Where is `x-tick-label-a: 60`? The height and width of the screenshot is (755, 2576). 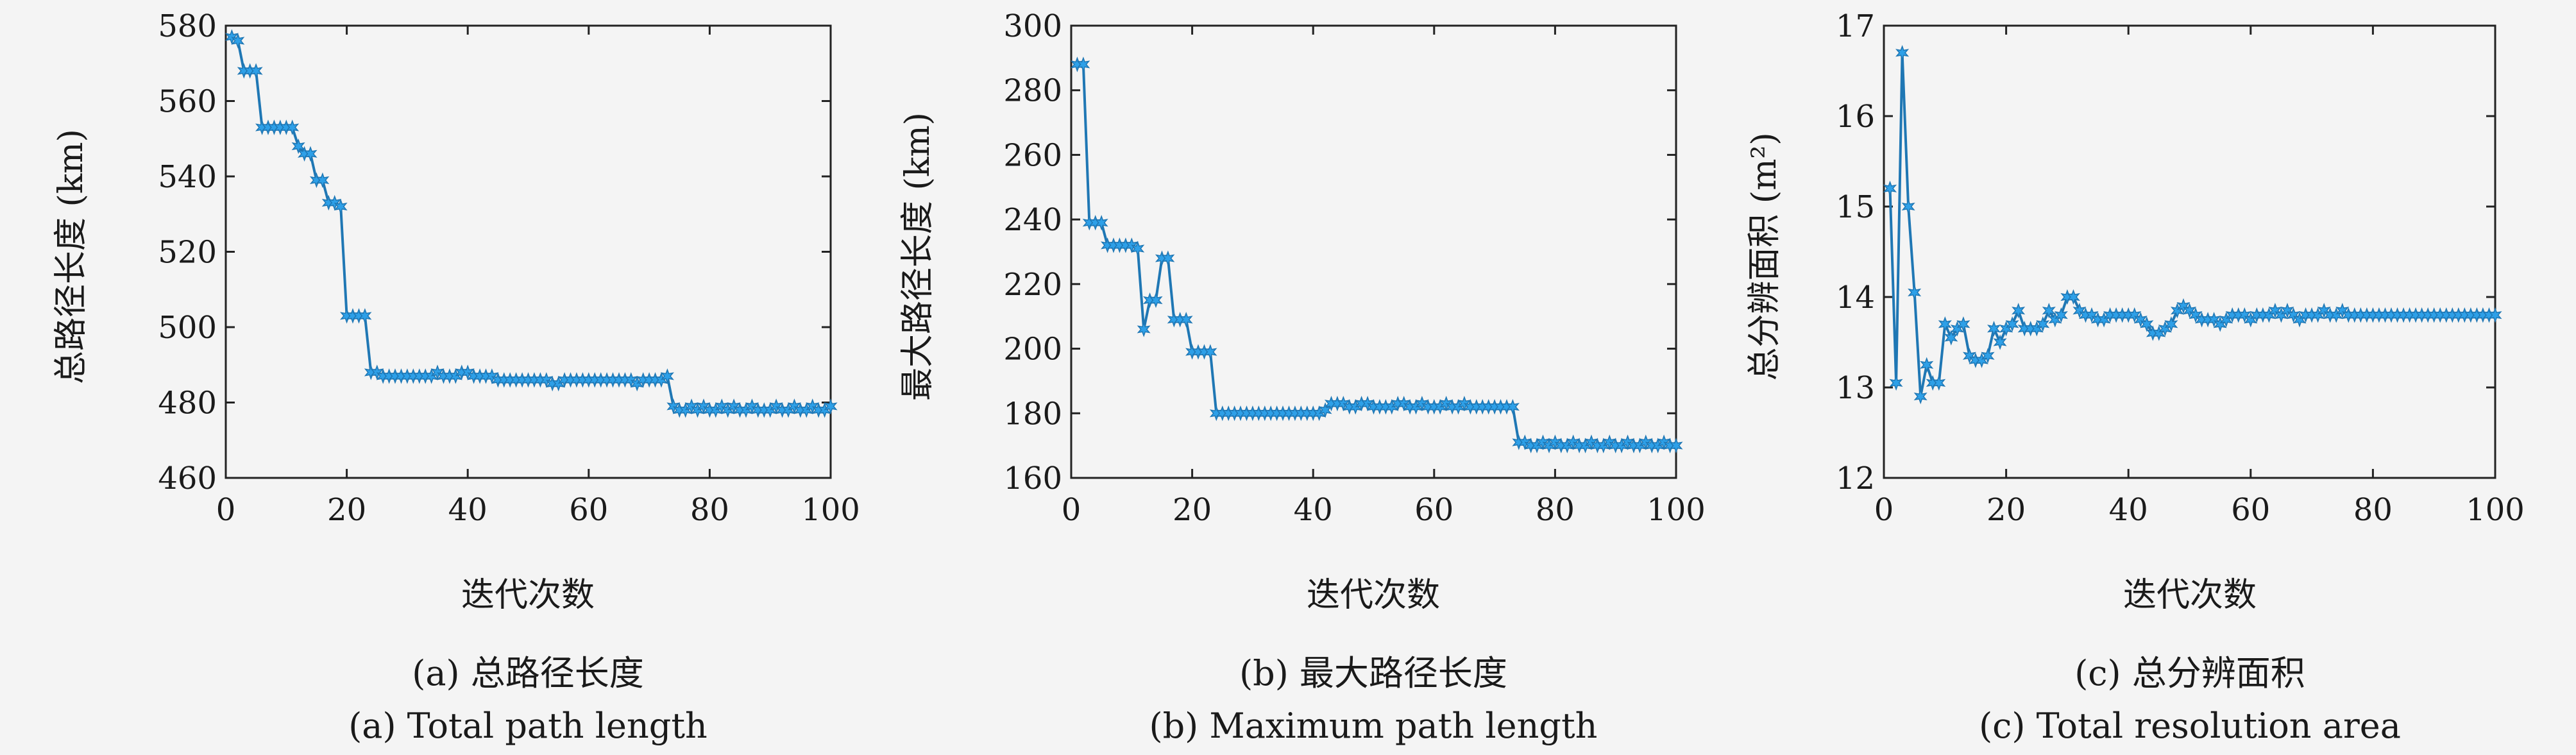
x-tick-label-a: 60 is located at coordinates (588, 510).